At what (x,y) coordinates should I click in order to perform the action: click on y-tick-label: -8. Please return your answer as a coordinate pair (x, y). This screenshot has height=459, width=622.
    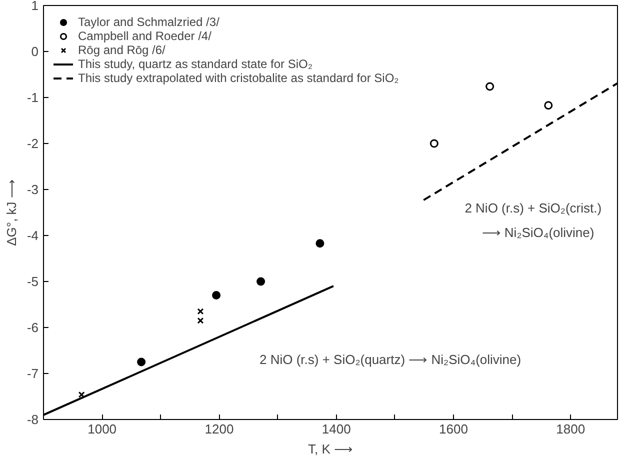
    Looking at the image, I should click on (32, 419).